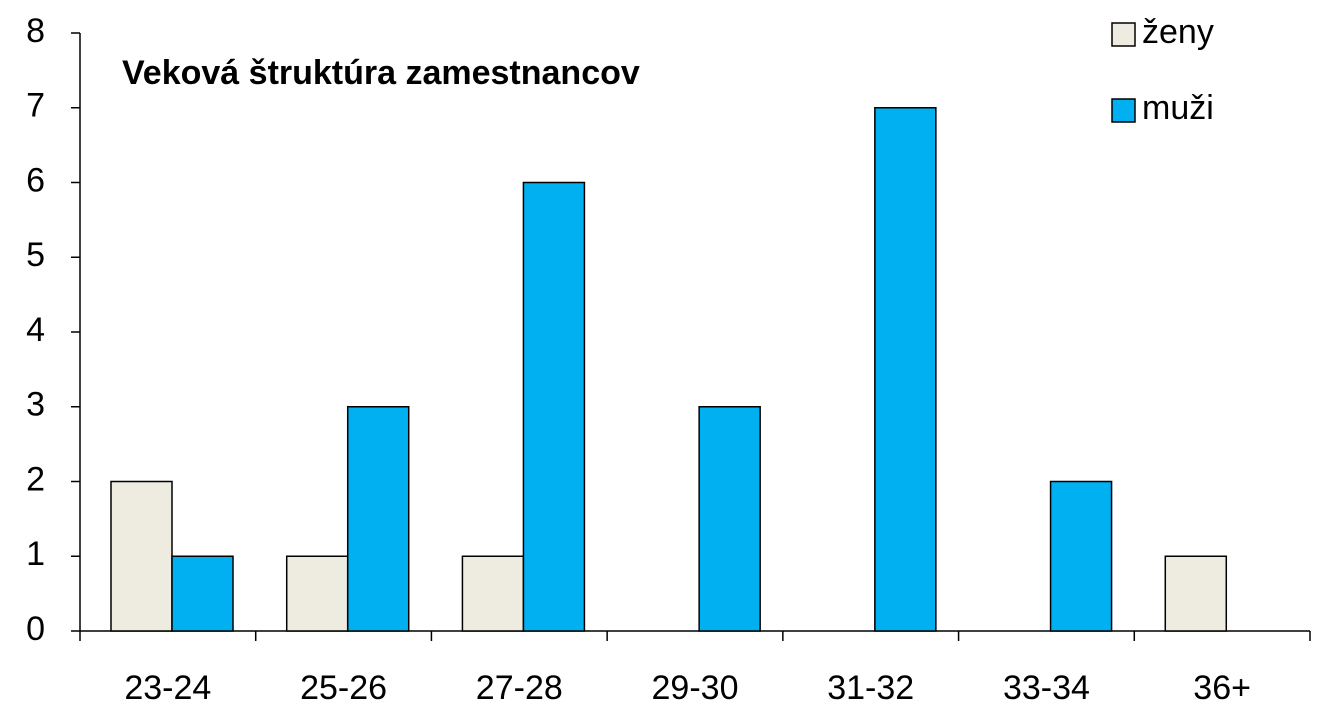 This screenshot has height=712, width=1325. Describe the element at coordinates (870, 688) in the screenshot. I see `x-tick-label: 31-32` at that location.